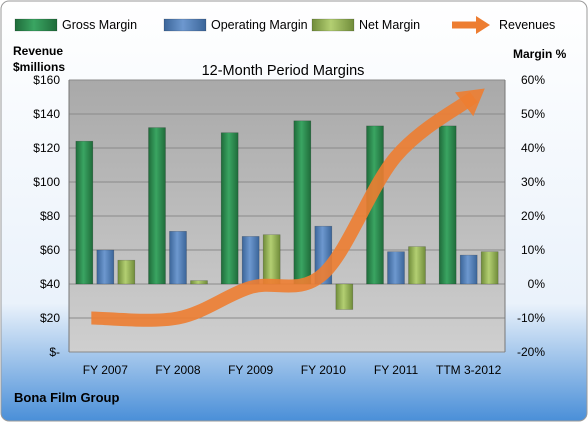 Image resolution: width=588 pixels, height=422 pixels. What do you see at coordinates (531, 318) in the screenshot?
I see `right-tick-label: -10%` at bounding box center [531, 318].